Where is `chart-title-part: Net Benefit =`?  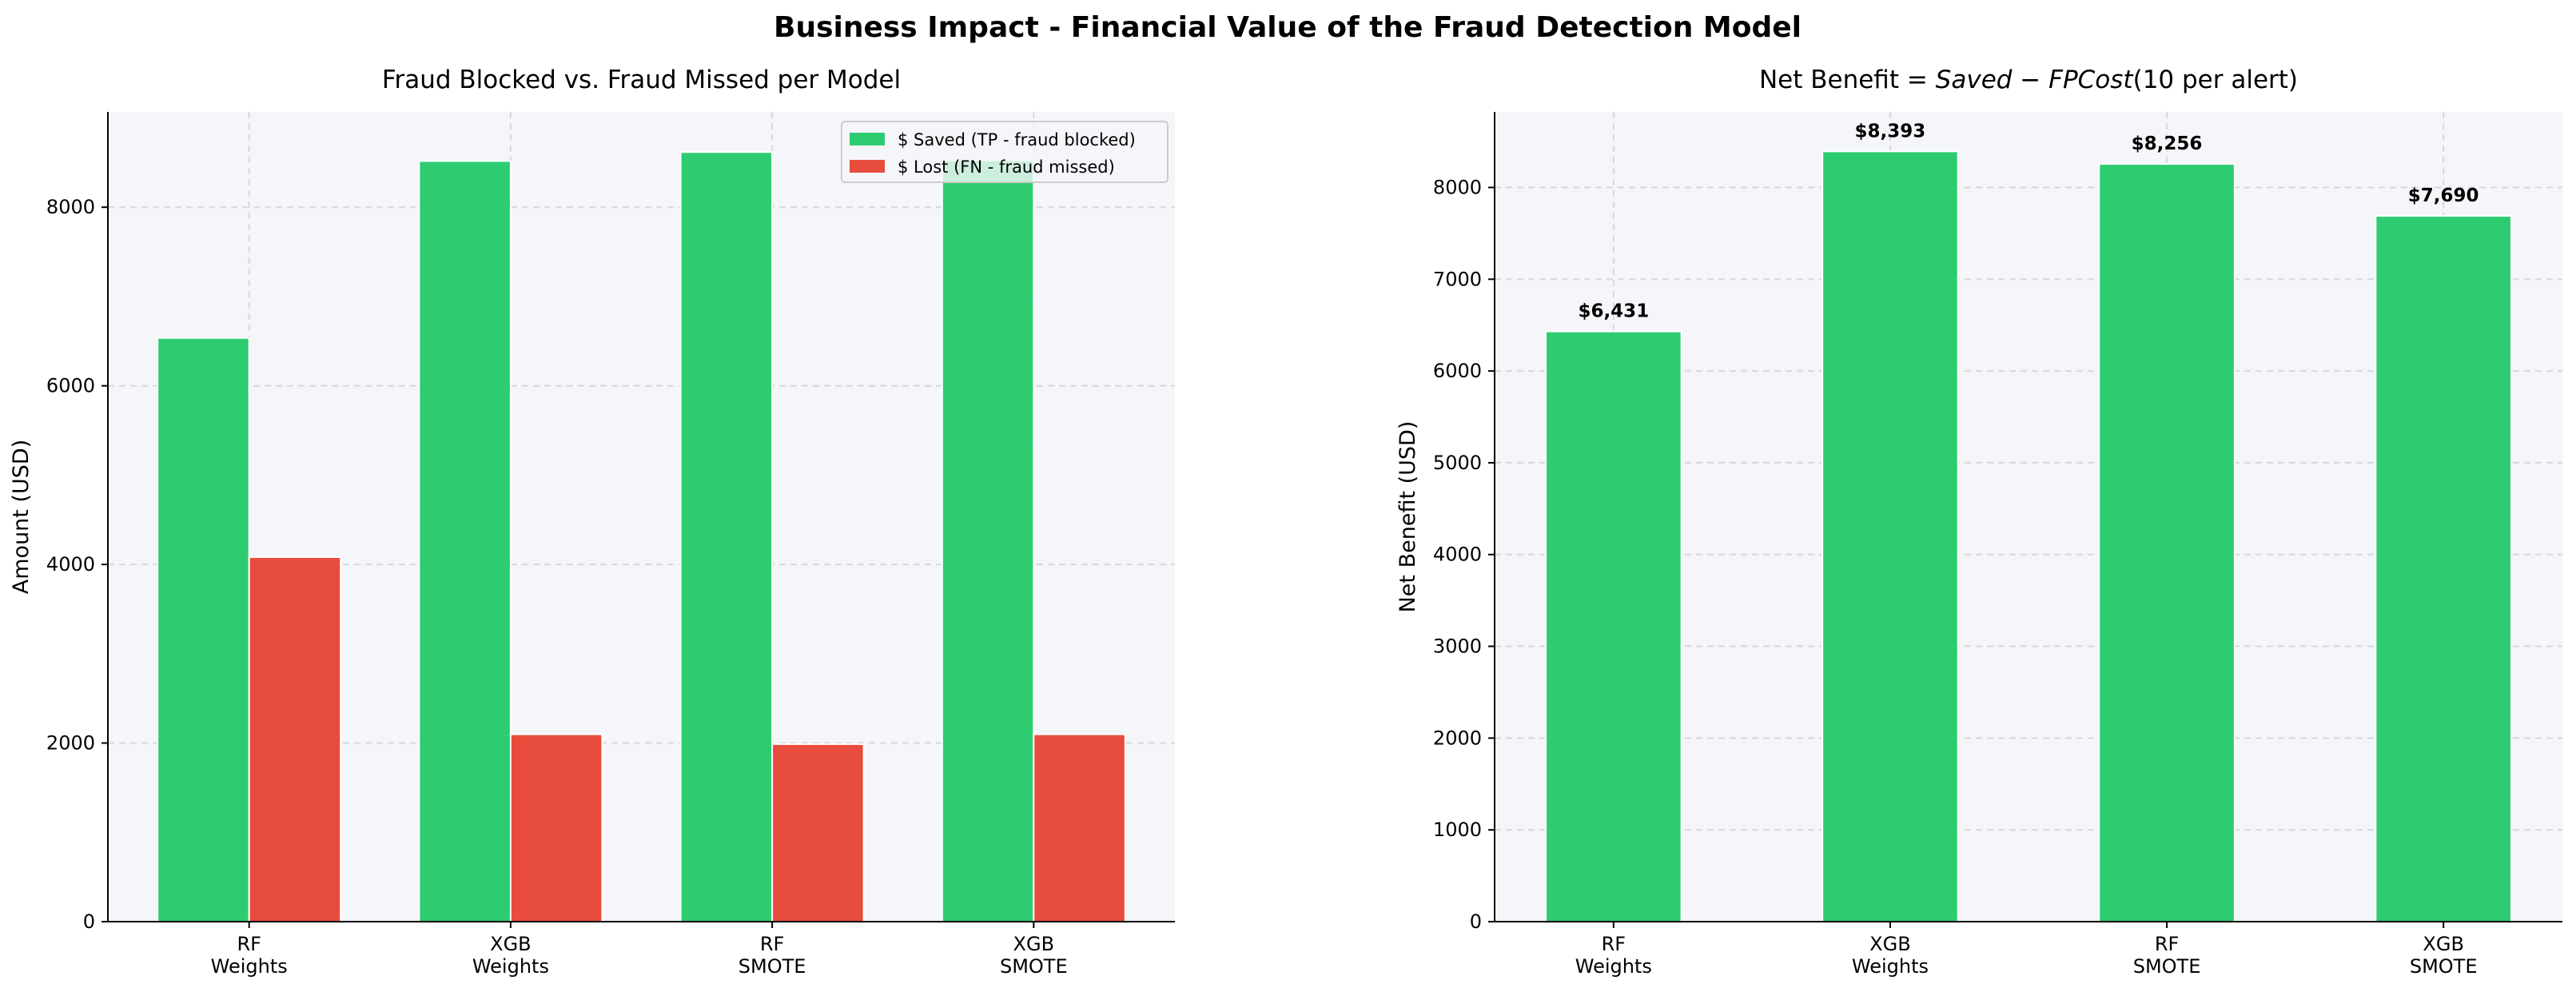
chart-title-part: Net Benefit = is located at coordinates (1847, 80).